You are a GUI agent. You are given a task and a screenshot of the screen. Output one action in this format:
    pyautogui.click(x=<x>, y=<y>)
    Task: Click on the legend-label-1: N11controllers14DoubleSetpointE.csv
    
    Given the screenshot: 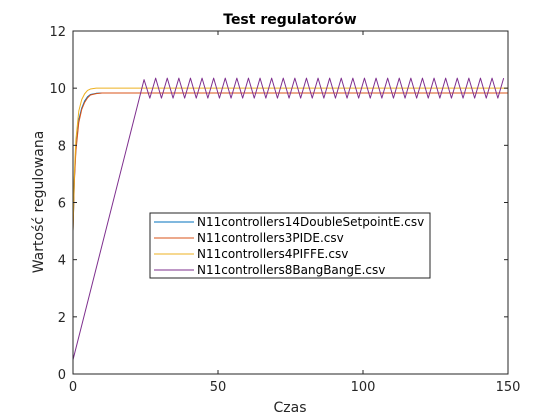 What is the action you would take?
    pyautogui.click(x=310, y=222)
    